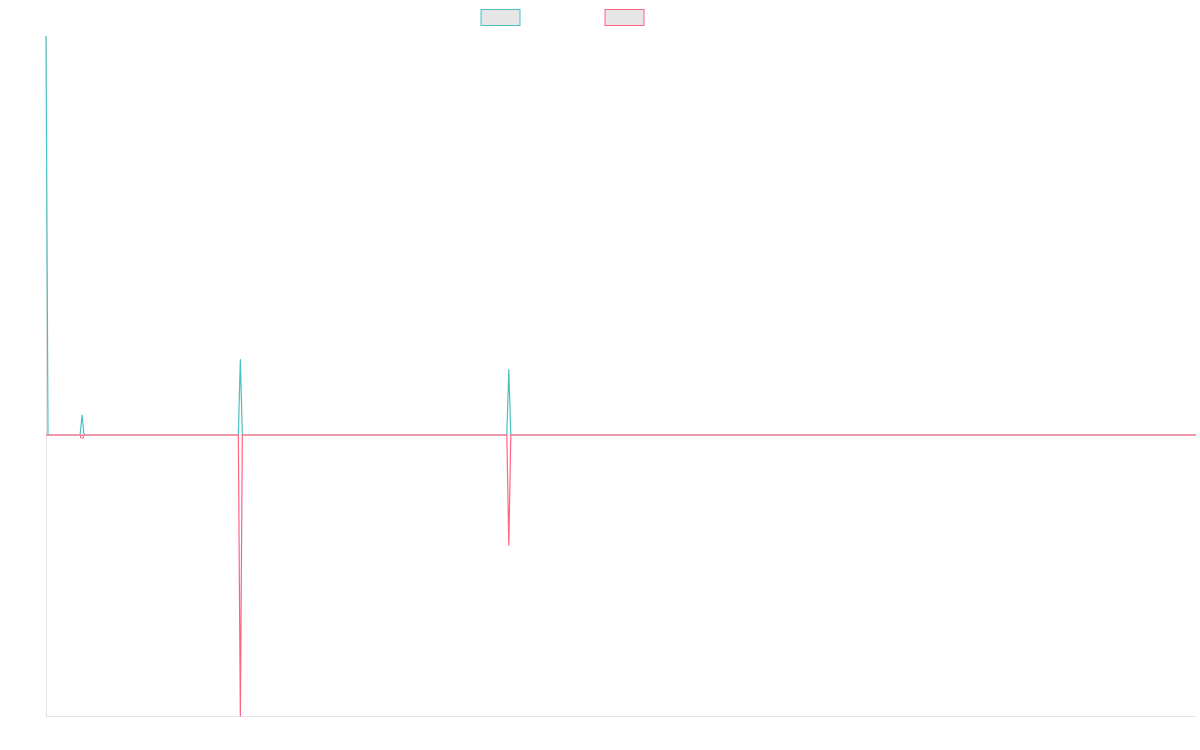  Describe the element at coordinates (82, 436) in the screenshot. I see `data-point` at that location.